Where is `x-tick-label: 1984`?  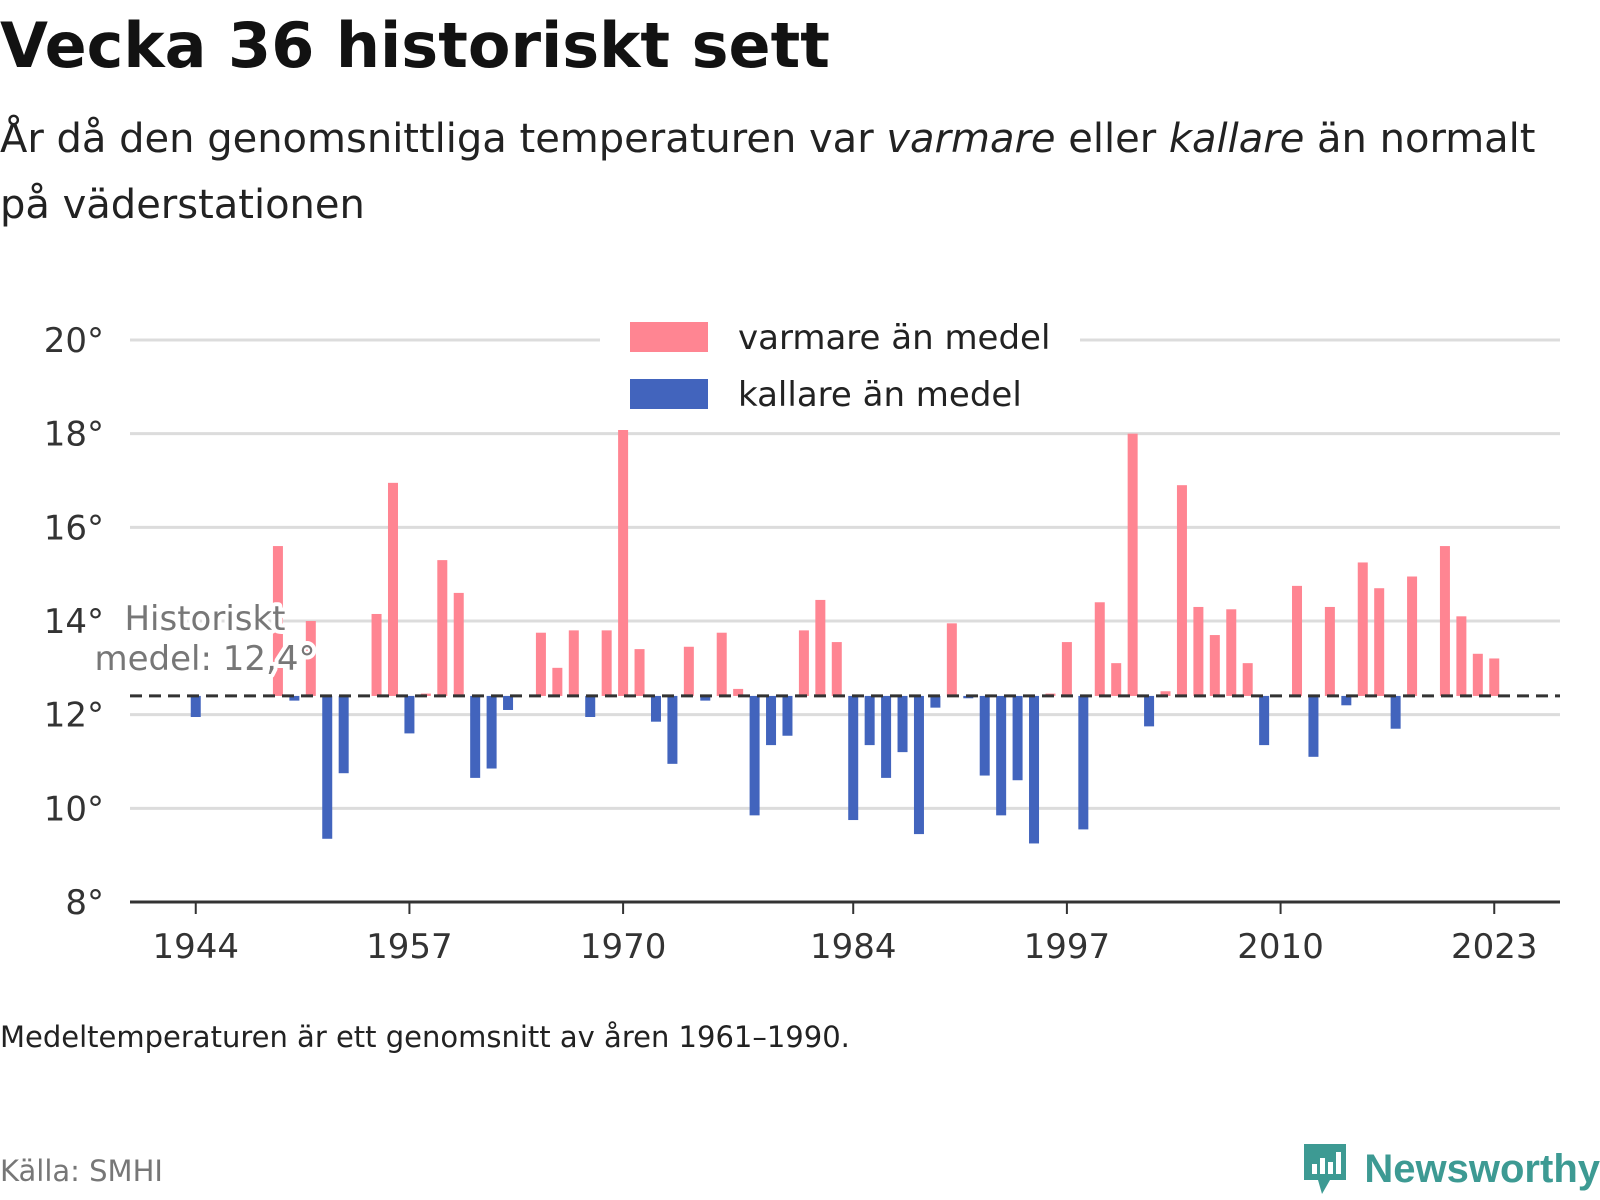
x-tick-label: 1984 is located at coordinates (853, 947).